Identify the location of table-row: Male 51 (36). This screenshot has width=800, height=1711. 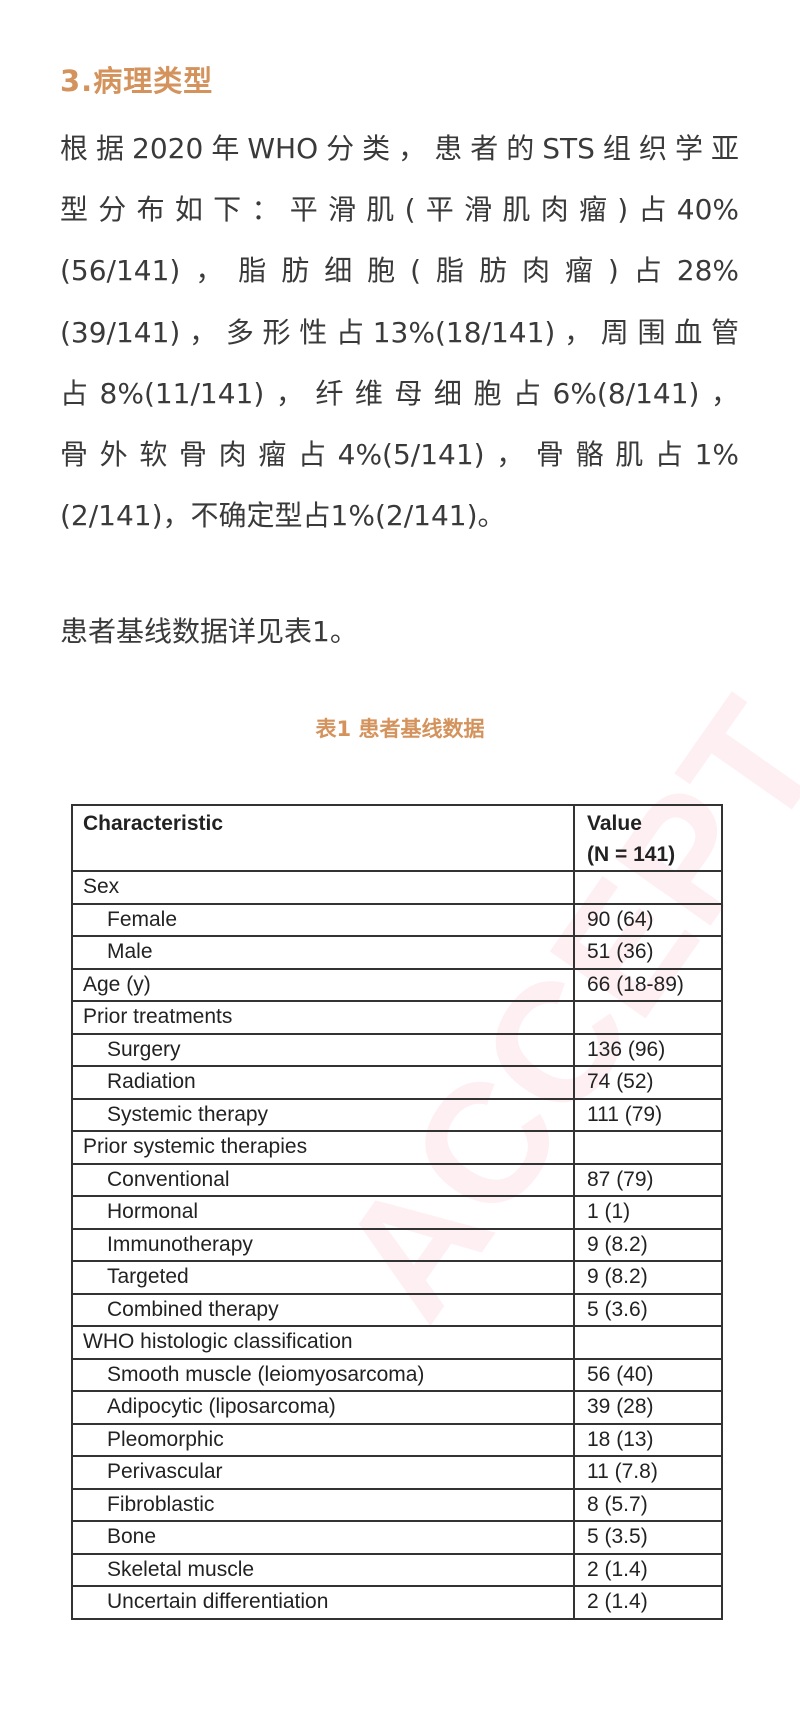
(397, 952).